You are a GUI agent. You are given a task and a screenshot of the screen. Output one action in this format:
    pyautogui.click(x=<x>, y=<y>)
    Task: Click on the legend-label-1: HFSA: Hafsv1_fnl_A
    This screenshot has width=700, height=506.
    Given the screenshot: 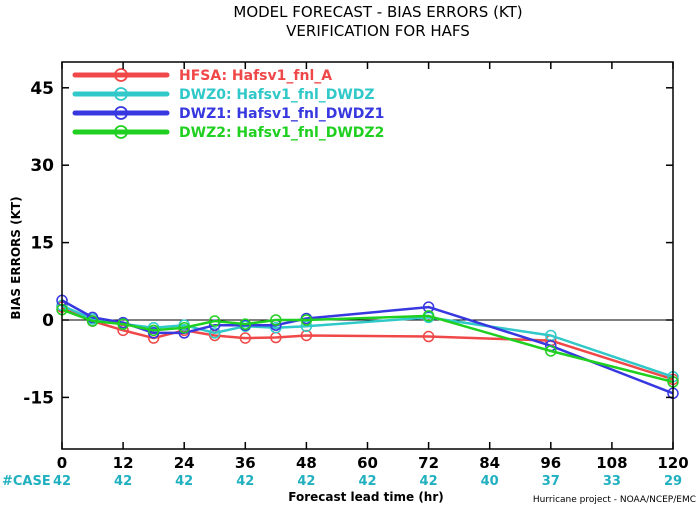 What is the action you would take?
    pyautogui.click(x=255, y=76)
    